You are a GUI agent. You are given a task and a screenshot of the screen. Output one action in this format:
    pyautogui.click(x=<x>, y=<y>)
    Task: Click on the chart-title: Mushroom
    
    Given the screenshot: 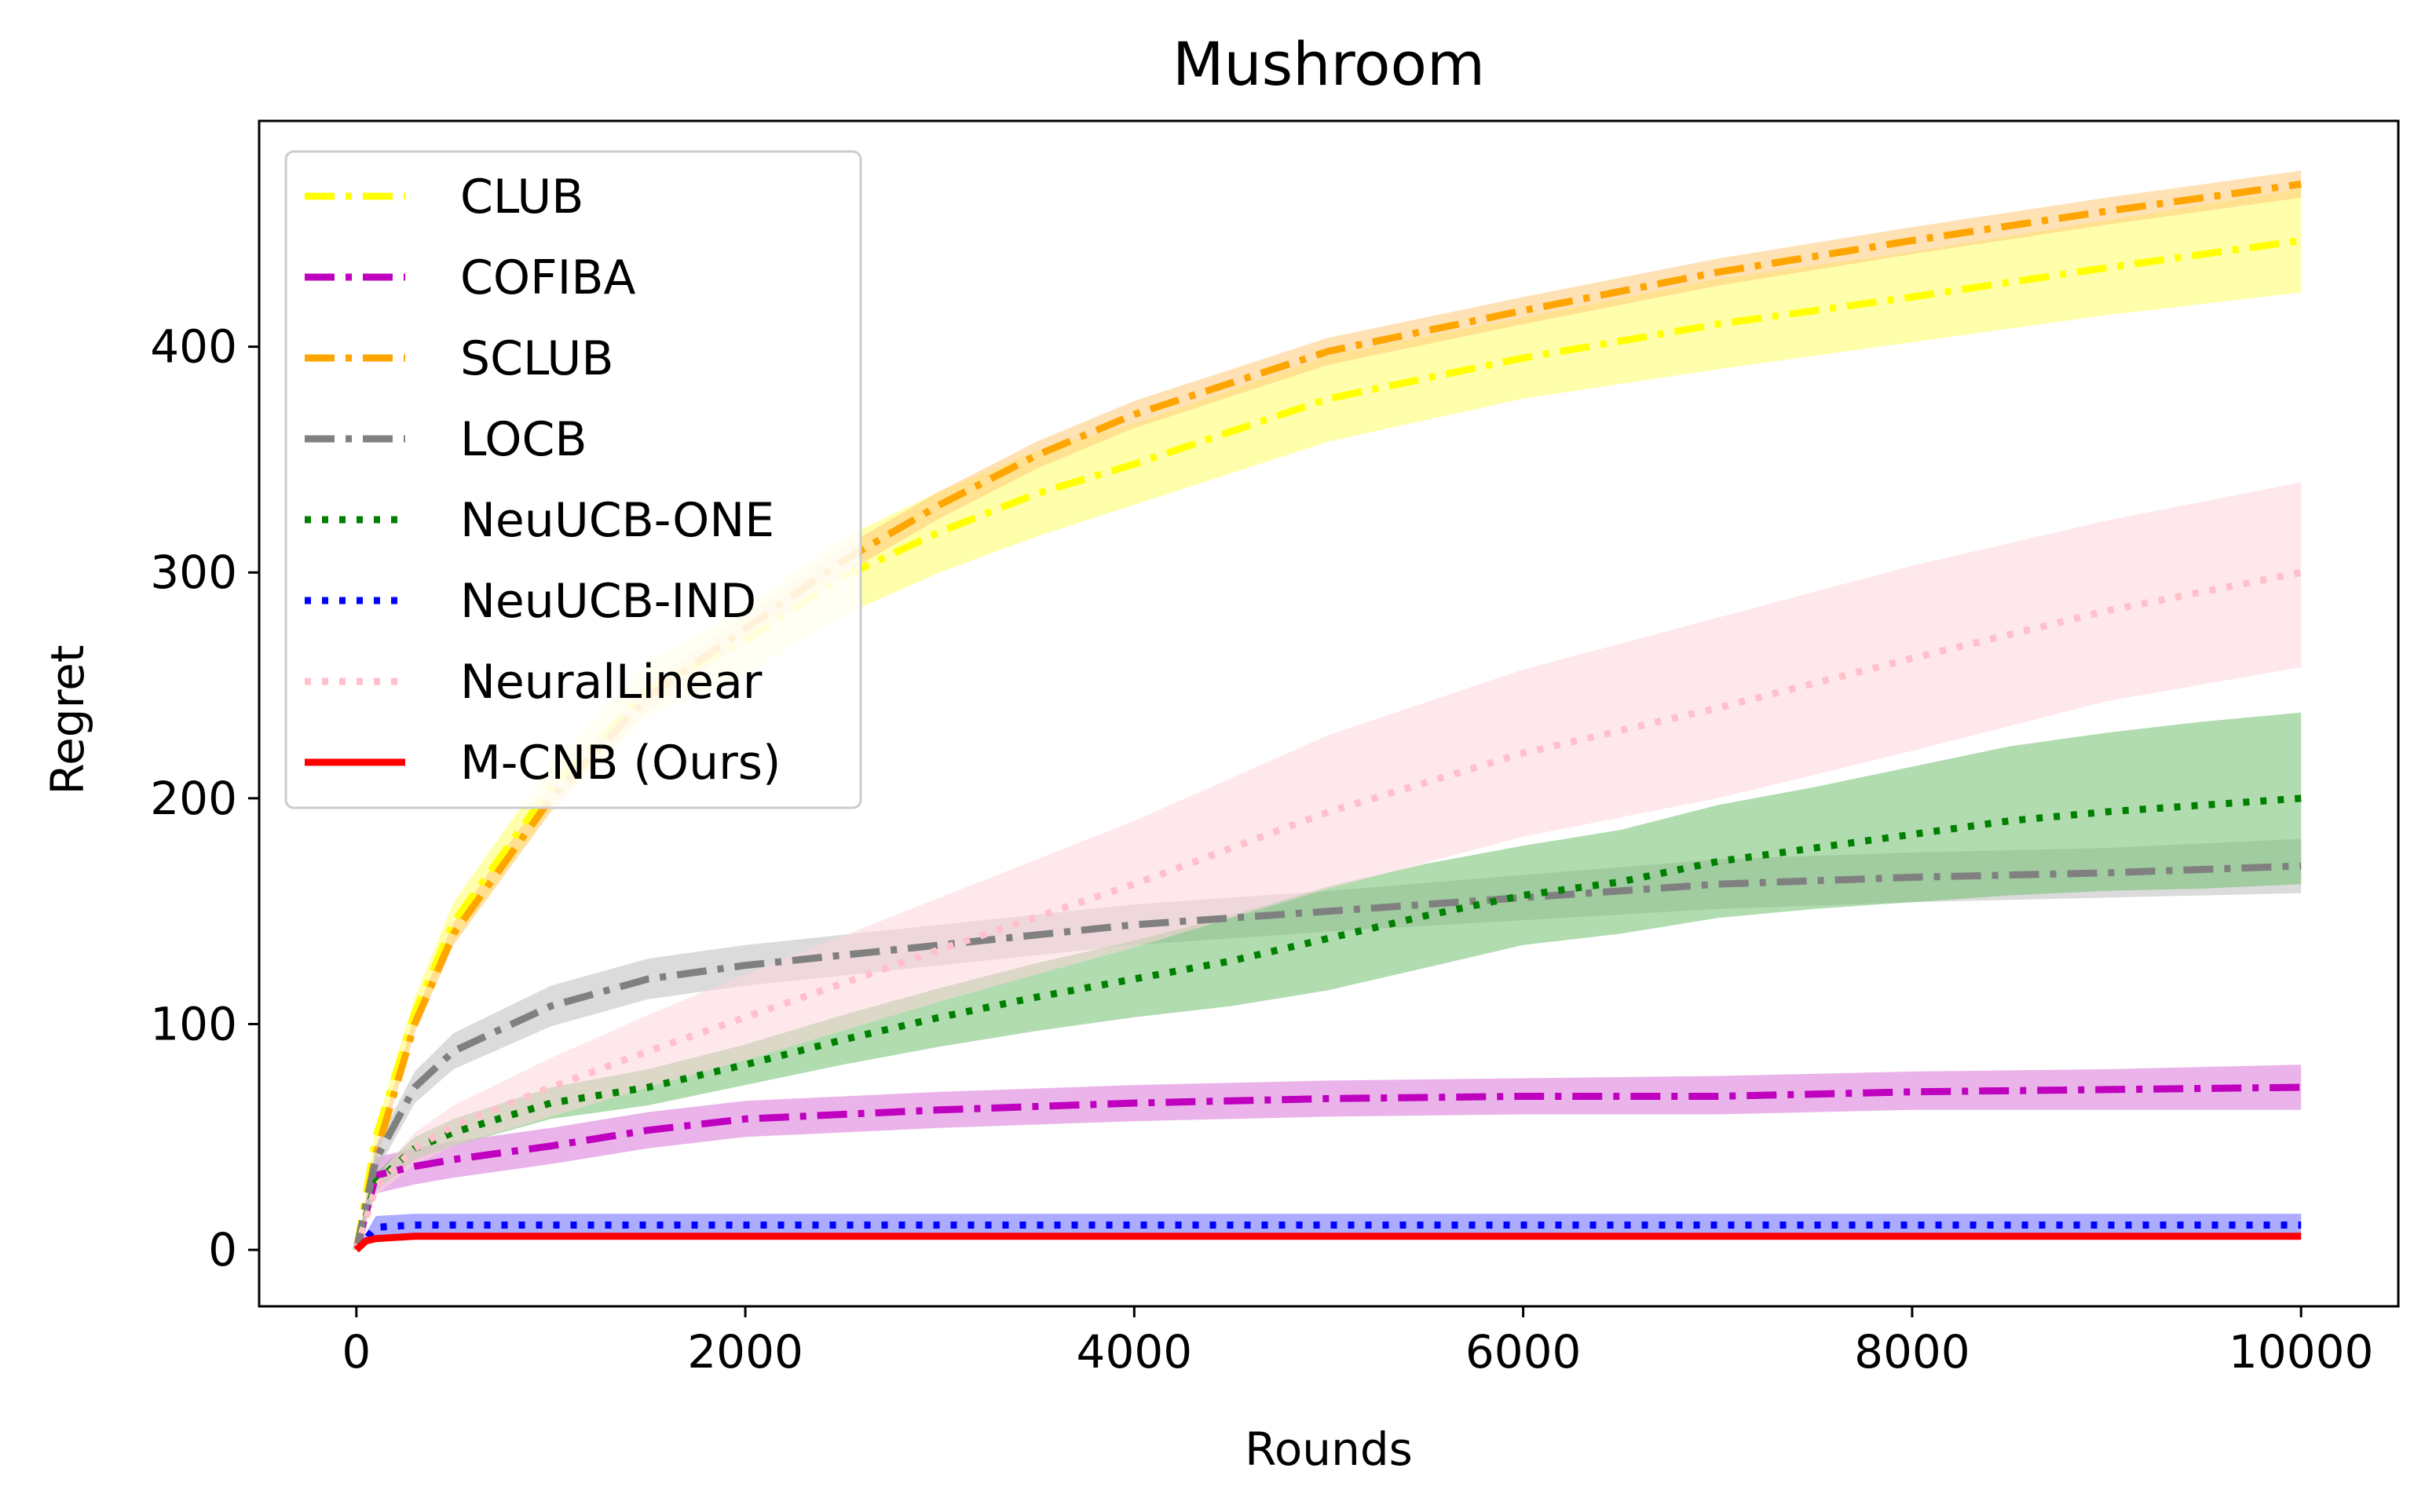 What is the action you would take?
    pyautogui.click(x=1328, y=64)
    